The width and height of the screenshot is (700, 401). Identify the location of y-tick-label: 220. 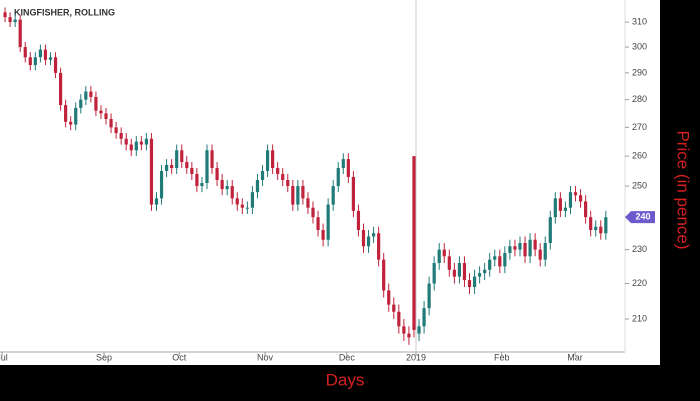
(639, 283).